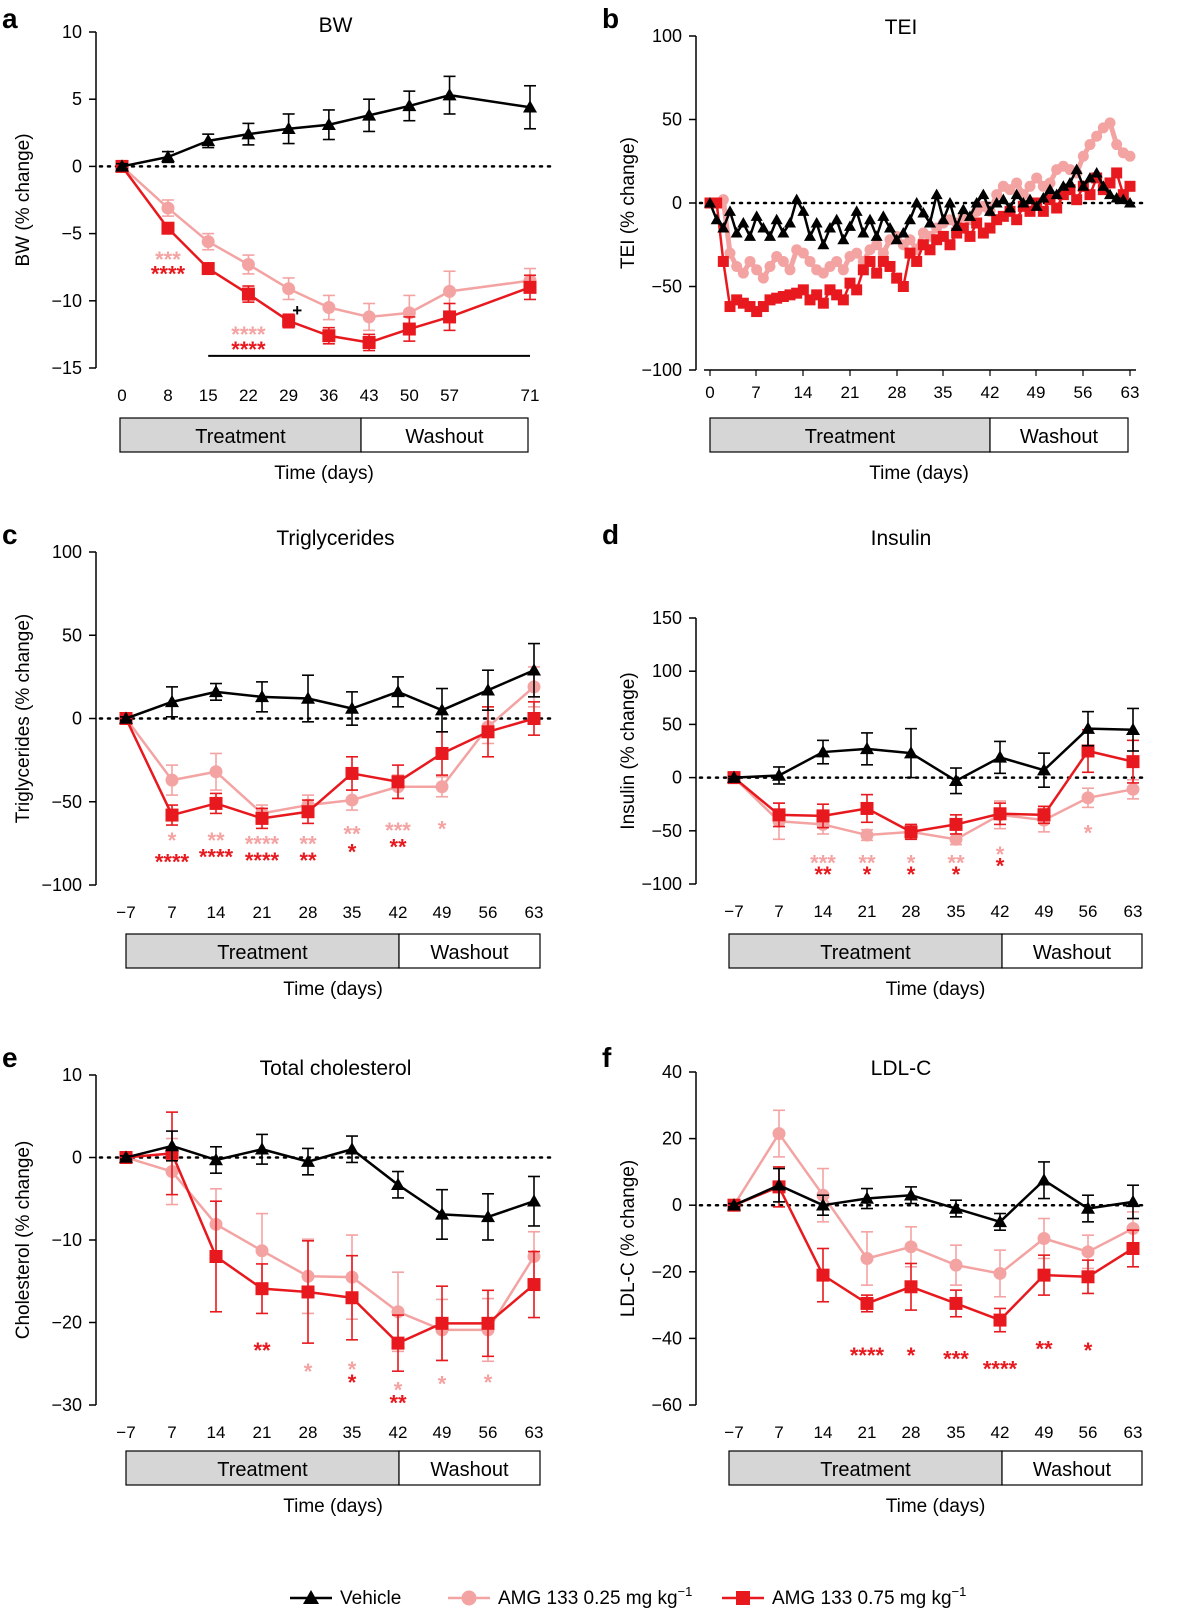  What do you see at coordinates (330, 1241) in the screenshot?
I see `series-high` at bounding box center [330, 1241].